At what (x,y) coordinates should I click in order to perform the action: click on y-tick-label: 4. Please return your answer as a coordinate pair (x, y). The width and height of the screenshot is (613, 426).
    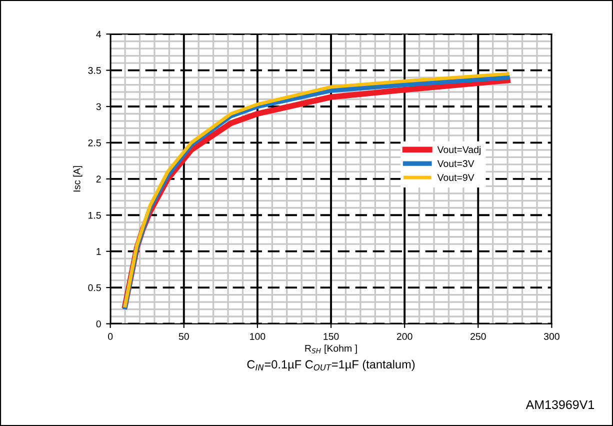
    Looking at the image, I should click on (99, 34).